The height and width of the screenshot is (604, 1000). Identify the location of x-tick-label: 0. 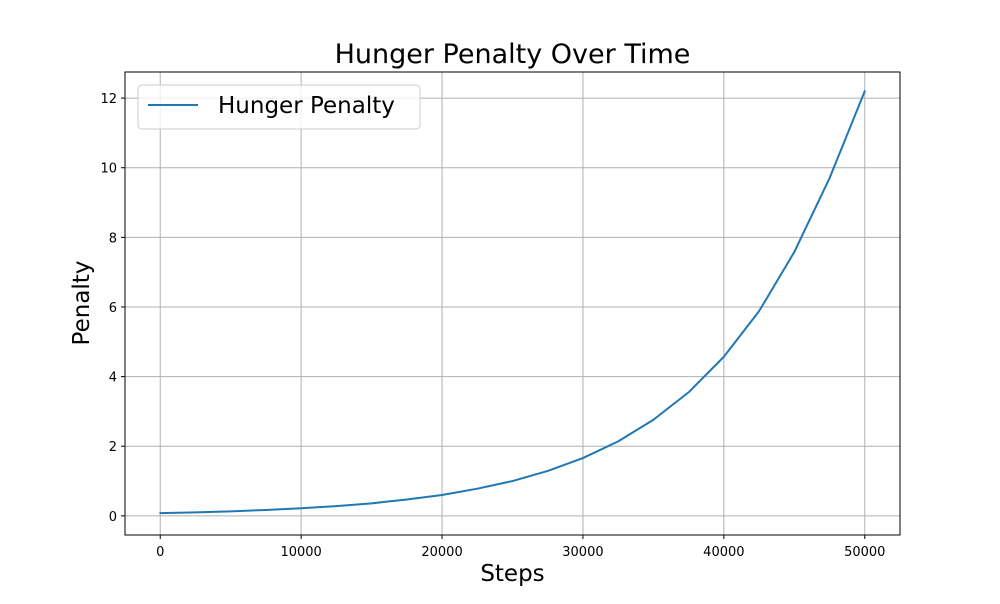
(160, 552).